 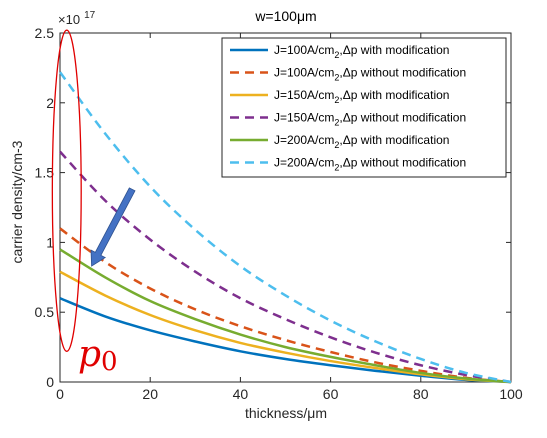 I want to click on x-tick-label: 20, so click(x=150, y=394).